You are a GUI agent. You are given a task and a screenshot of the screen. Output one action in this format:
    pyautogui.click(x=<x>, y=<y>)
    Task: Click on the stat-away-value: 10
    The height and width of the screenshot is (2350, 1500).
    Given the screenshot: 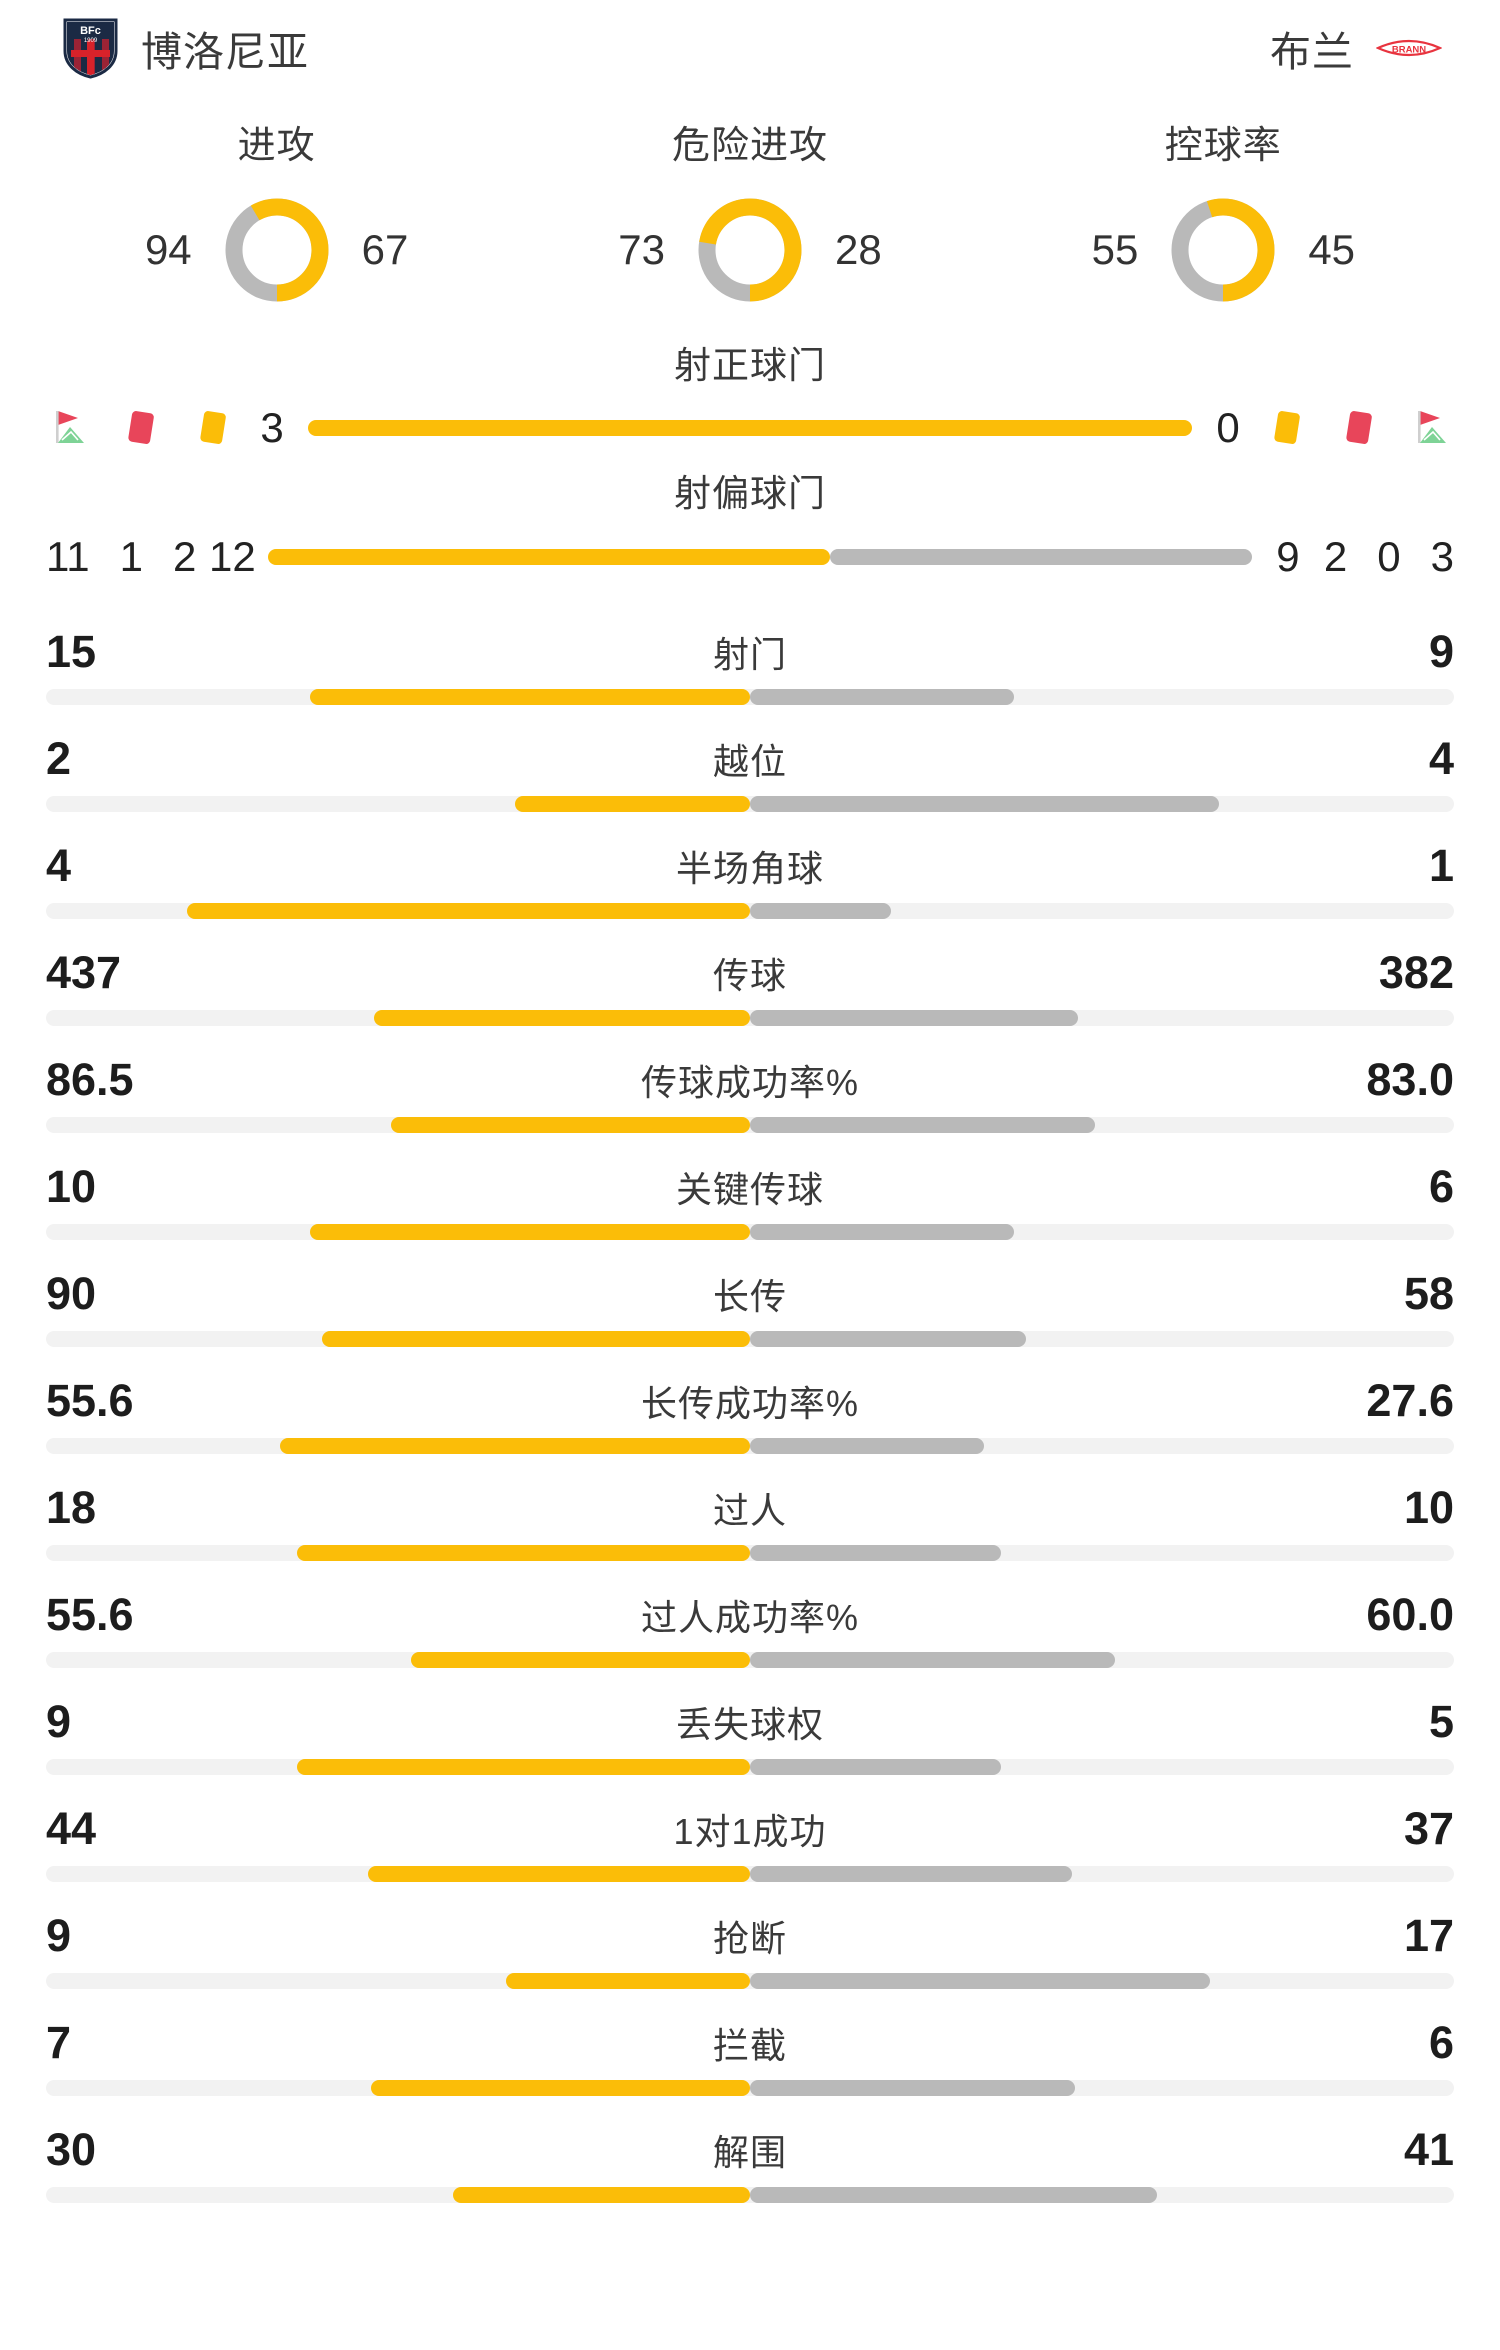 What is the action you would take?
    pyautogui.click(x=1428, y=1507)
    